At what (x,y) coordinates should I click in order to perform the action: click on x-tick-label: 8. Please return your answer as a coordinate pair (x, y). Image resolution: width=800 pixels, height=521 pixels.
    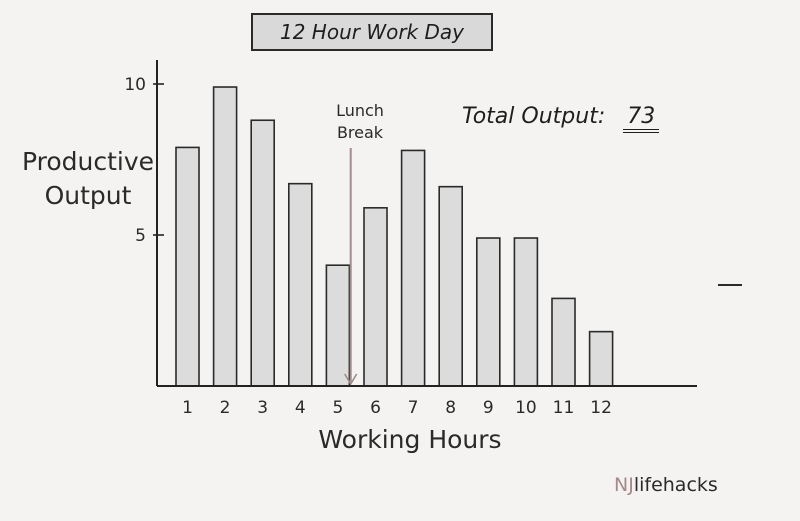
    Looking at the image, I should click on (450, 408).